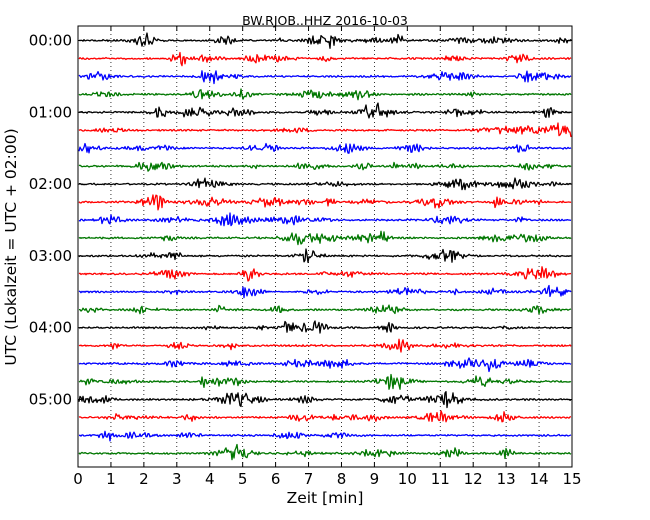  I want to click on x-tick-label-10: 10, so click(407, 479).